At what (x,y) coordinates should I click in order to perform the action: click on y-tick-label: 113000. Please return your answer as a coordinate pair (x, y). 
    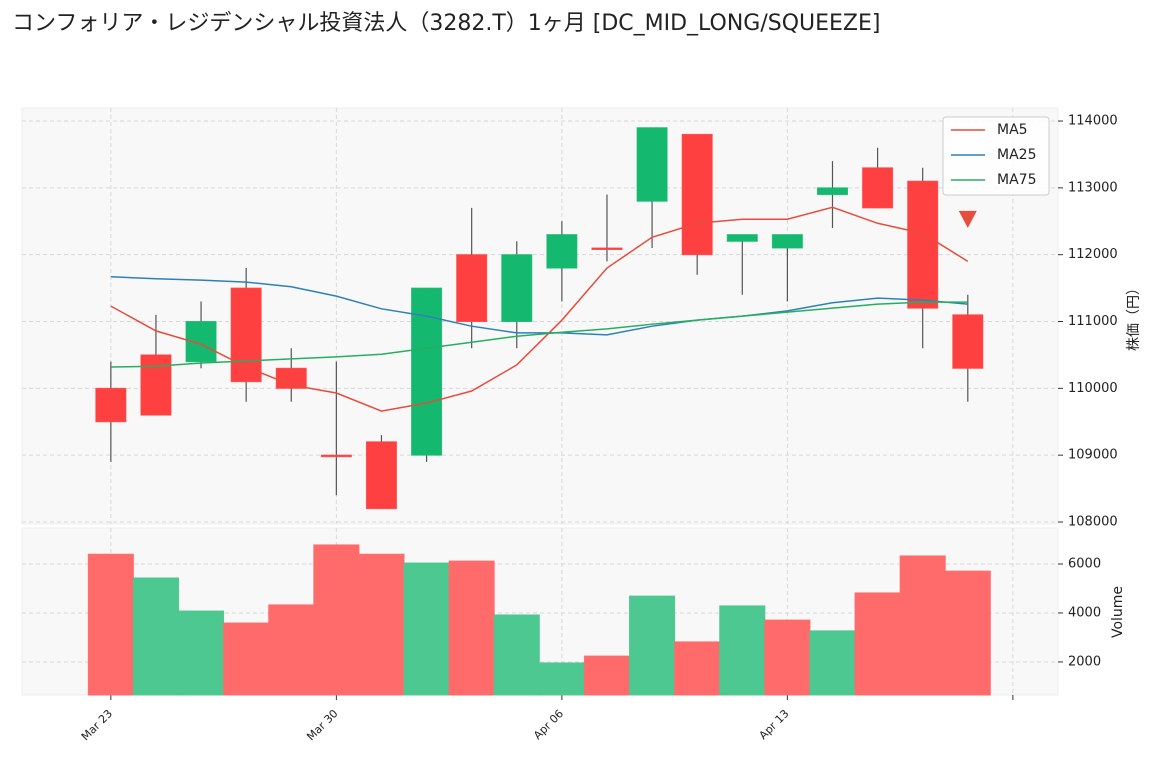
    Looking at the image, I should click on (1093, 187).